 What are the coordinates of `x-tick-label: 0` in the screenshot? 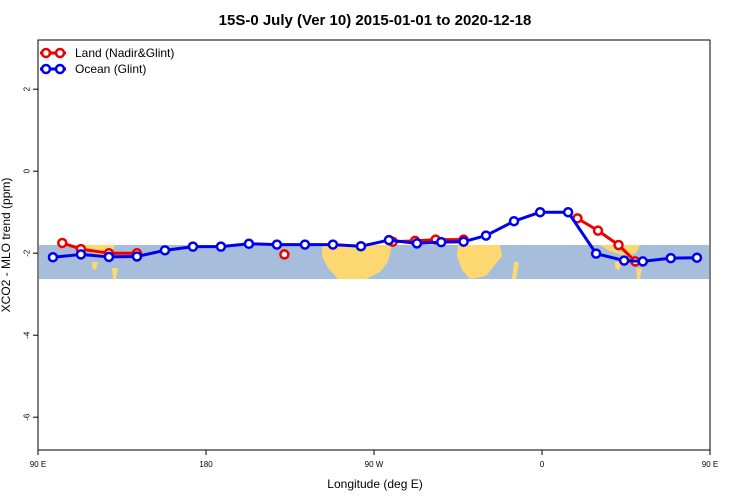 It's located at (542, 464).